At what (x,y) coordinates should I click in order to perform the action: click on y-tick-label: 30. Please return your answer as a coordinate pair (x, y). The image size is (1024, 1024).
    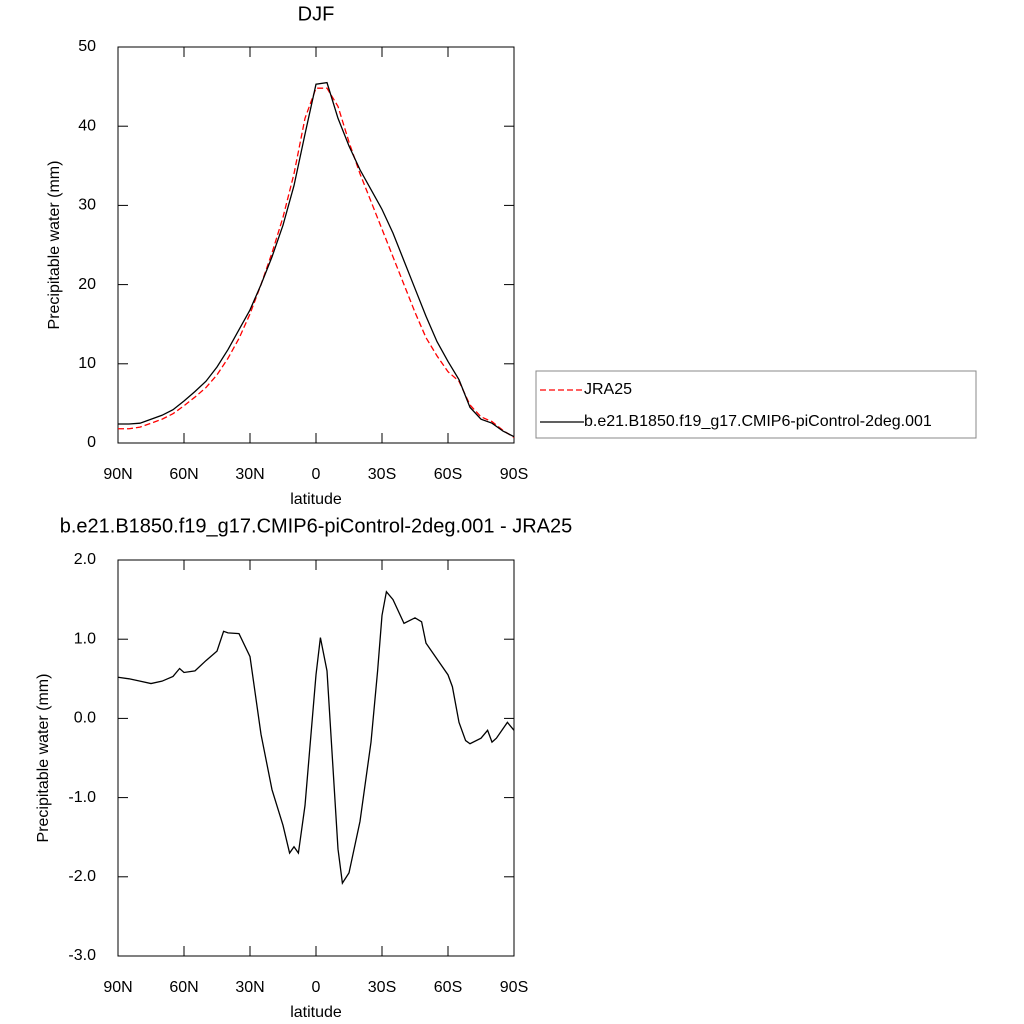
    Looking at the image, I should click on (87, 205).